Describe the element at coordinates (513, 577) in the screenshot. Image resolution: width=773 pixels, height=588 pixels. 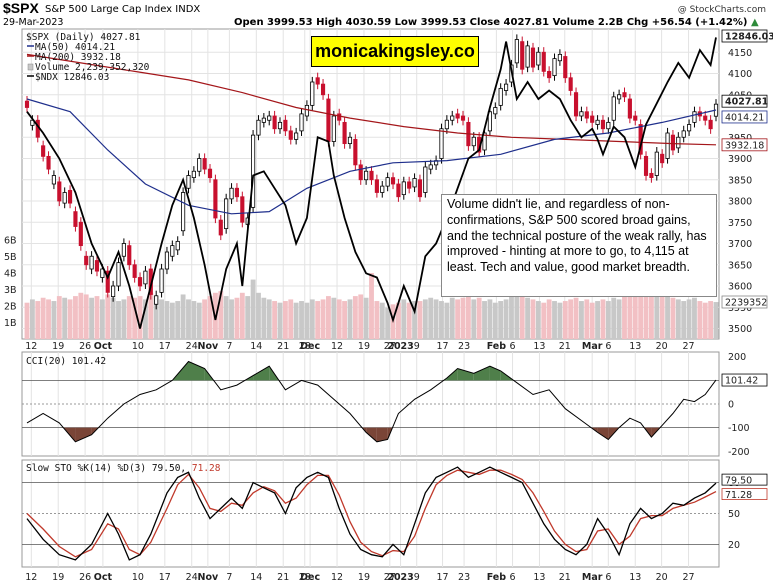
I see `x-tick-label: 6` at that location.